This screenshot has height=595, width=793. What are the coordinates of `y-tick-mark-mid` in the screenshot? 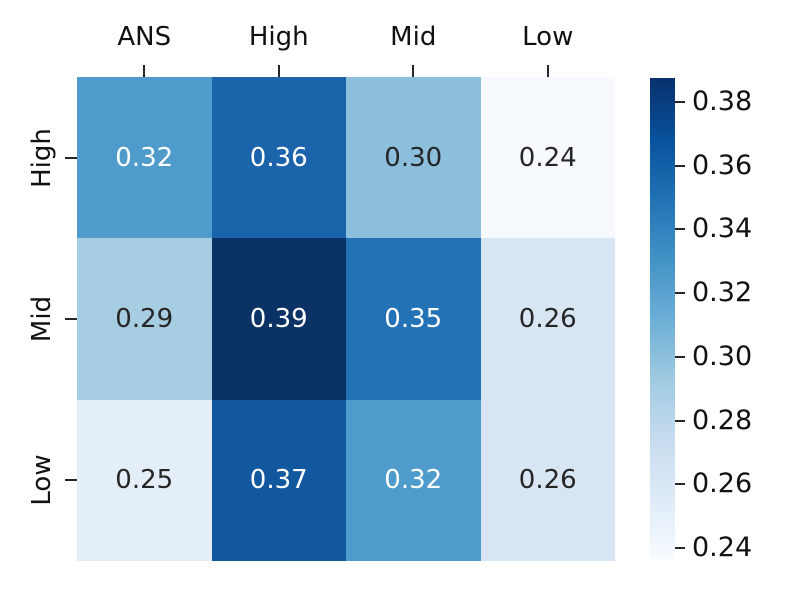 It's located at (71, 319).